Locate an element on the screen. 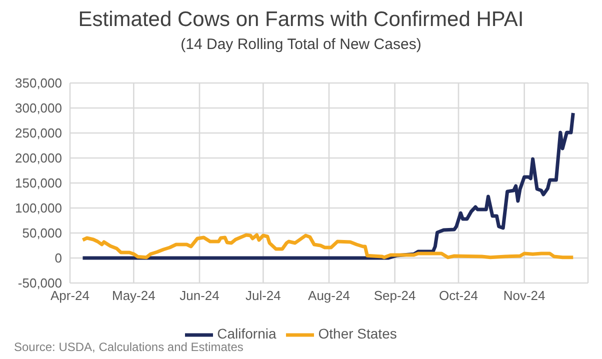 The image size is (602, 359). y-tick-label: 150,000 is located at coordinates (38, 183).